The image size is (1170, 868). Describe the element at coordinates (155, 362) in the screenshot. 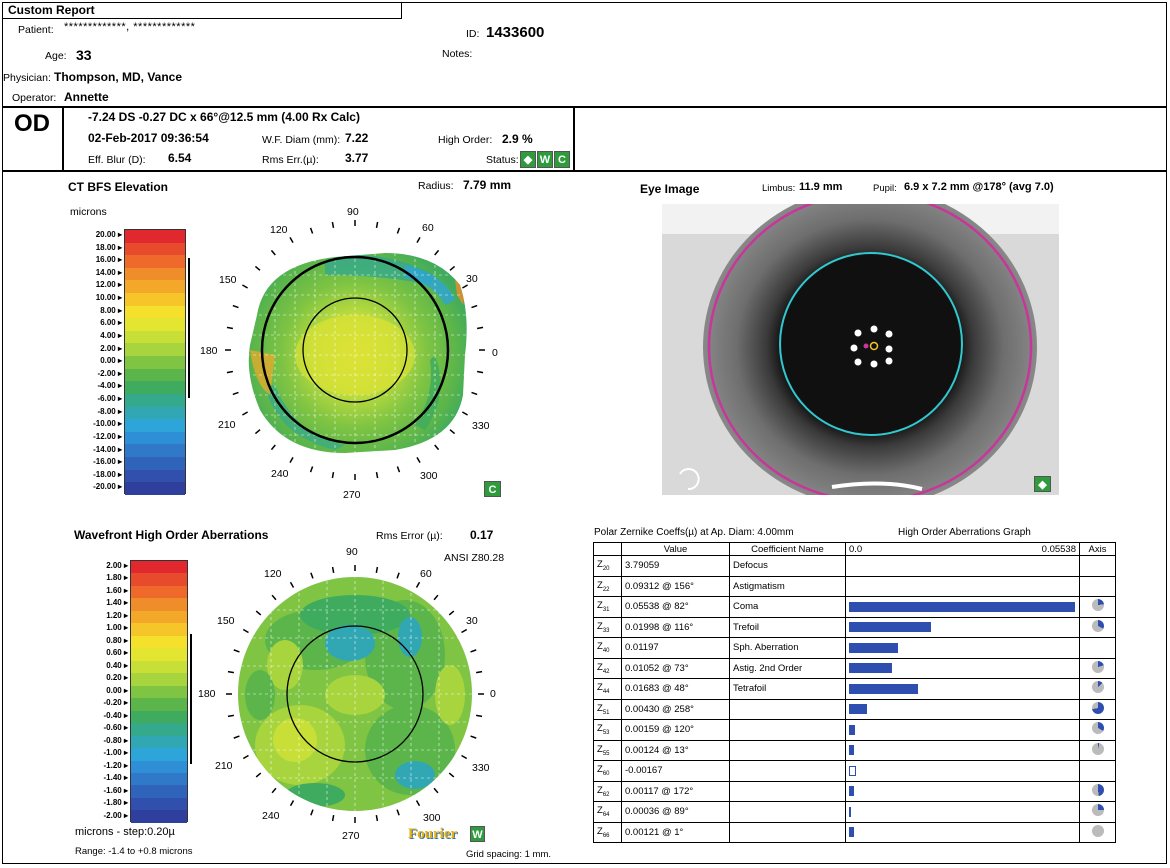

I see `ct-color-scale` at that location.